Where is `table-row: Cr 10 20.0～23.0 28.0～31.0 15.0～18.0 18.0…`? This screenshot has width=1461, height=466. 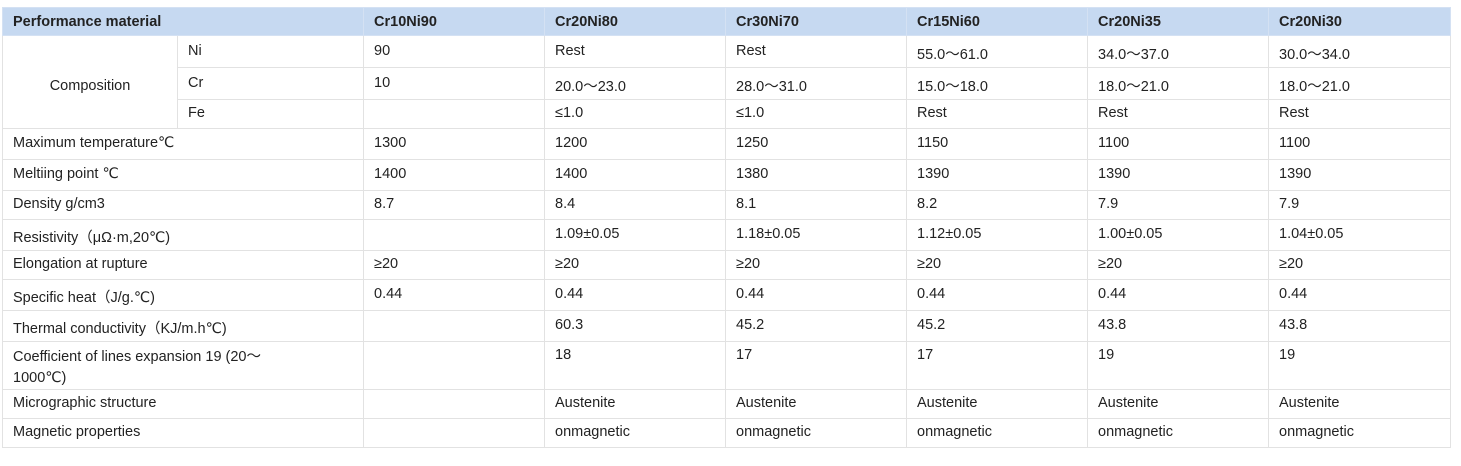
table-row: Cr 10 20.0～23.0 28.0～31.0 15.0～18.0 18.0… is located at coordinates (727, 83).